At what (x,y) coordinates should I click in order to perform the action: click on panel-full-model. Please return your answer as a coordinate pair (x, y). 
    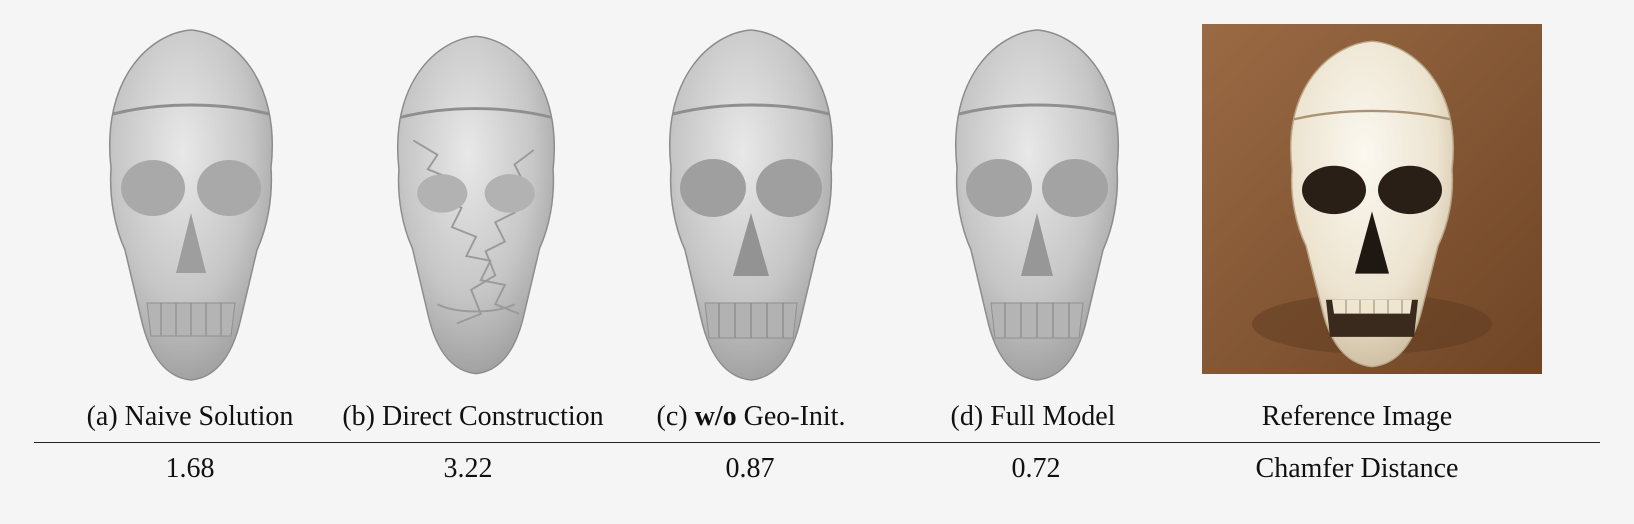
    Looking at the image, I should click on (1037, 204).